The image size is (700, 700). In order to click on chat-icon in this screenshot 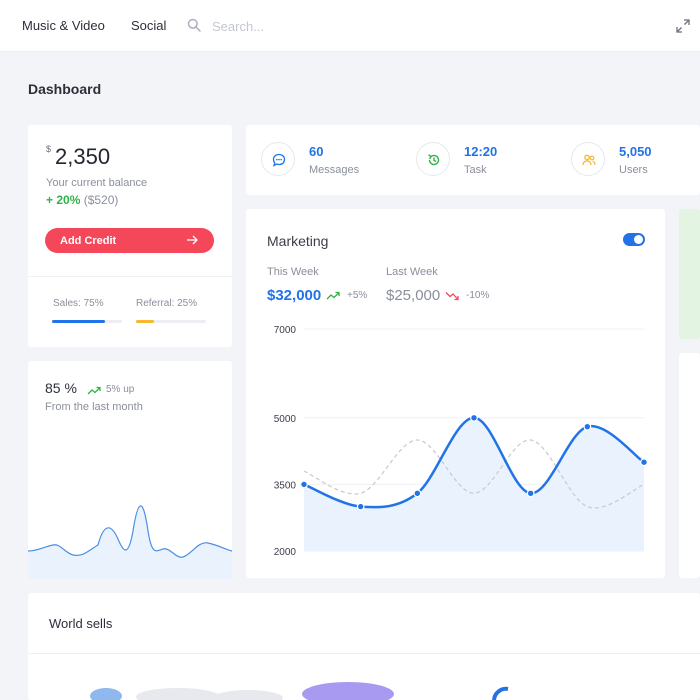, I will do `click(279, 160)`.